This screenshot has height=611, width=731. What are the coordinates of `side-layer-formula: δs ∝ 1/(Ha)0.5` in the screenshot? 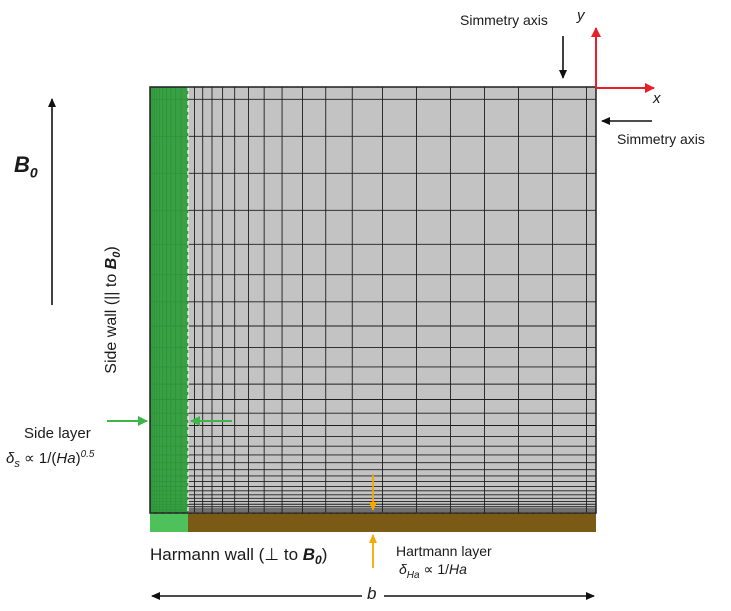 It's located at (50, 459).